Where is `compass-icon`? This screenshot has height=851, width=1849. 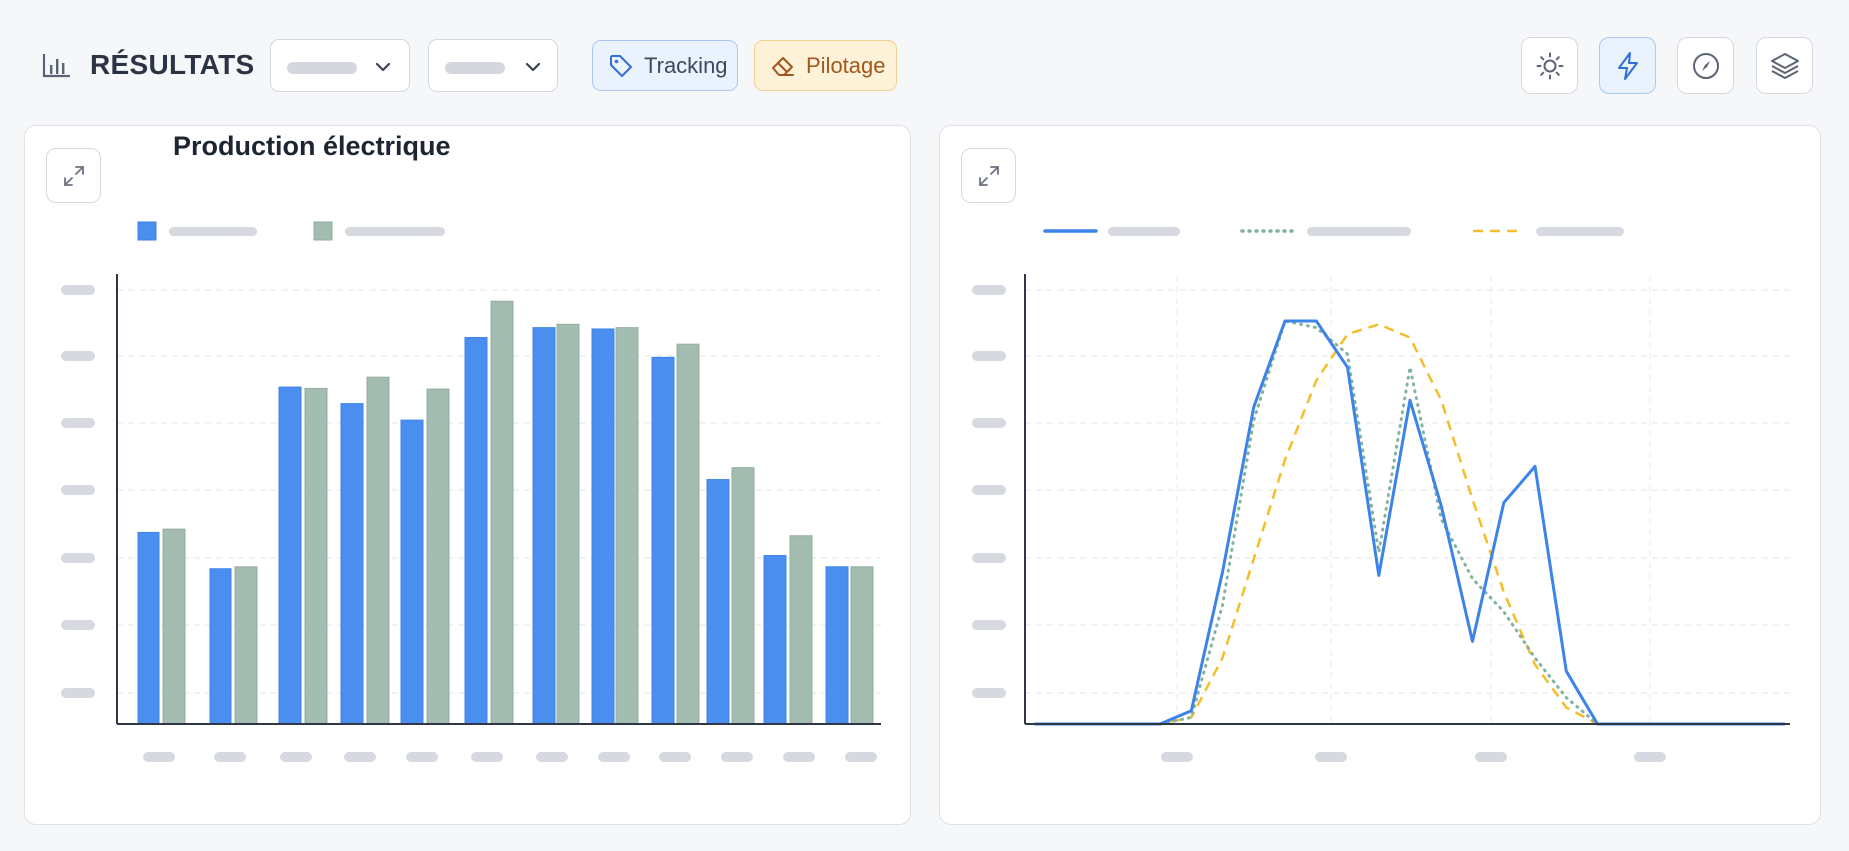
compass-icon is located at coordinates (1705, 65).